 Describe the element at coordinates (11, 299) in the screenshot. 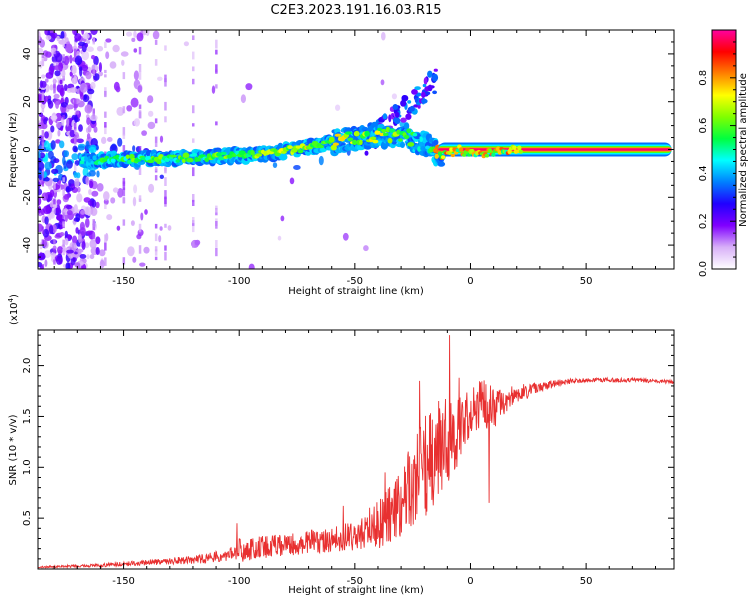

I see `snr-y-scale-exponent: 4` at that location.